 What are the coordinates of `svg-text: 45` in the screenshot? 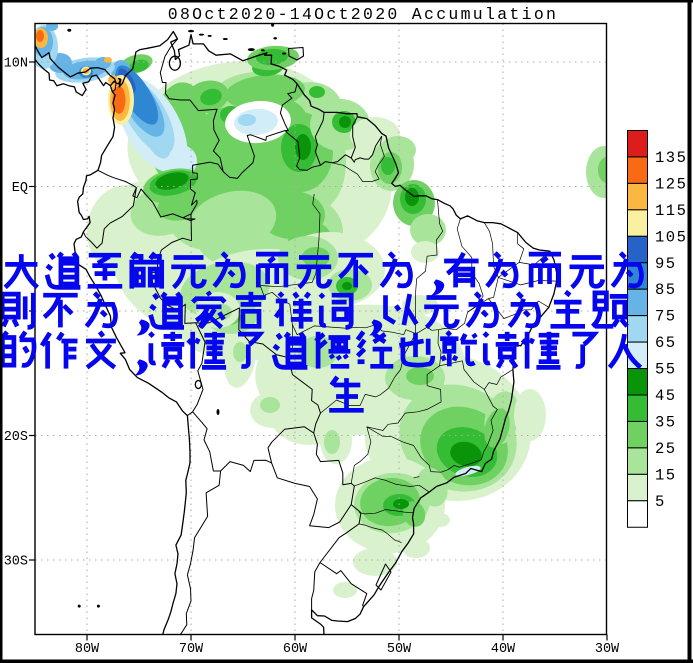 It's located at (666, 396).